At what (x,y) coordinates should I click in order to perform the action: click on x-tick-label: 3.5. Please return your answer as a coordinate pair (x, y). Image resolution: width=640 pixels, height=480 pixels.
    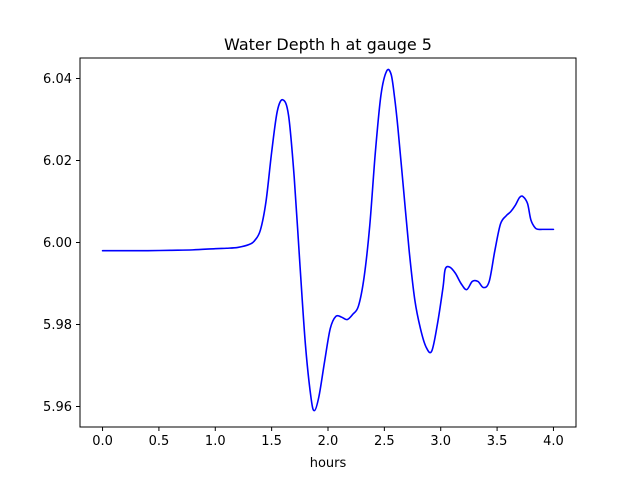
    Looking at the image, I should click on (497, 441).